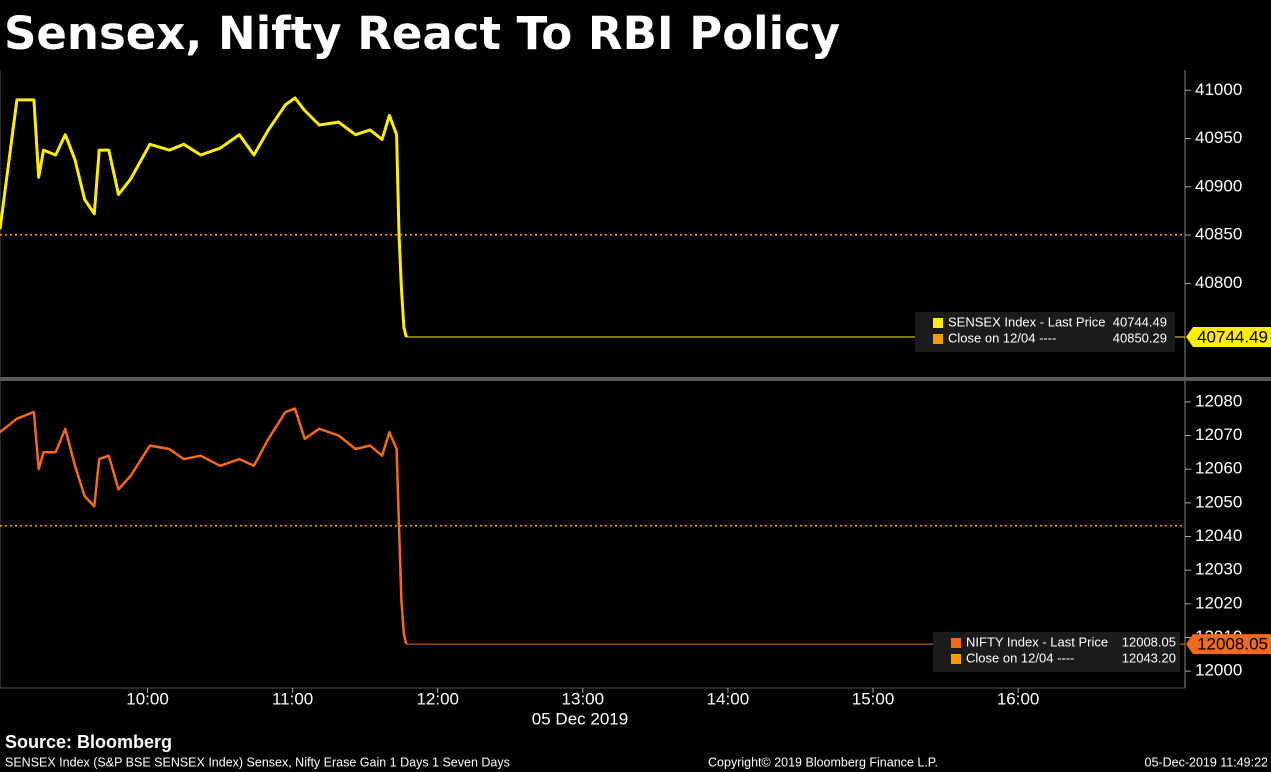  I want to click on legend-label: SENSEX Index - Last Price, so click(1027, 321).